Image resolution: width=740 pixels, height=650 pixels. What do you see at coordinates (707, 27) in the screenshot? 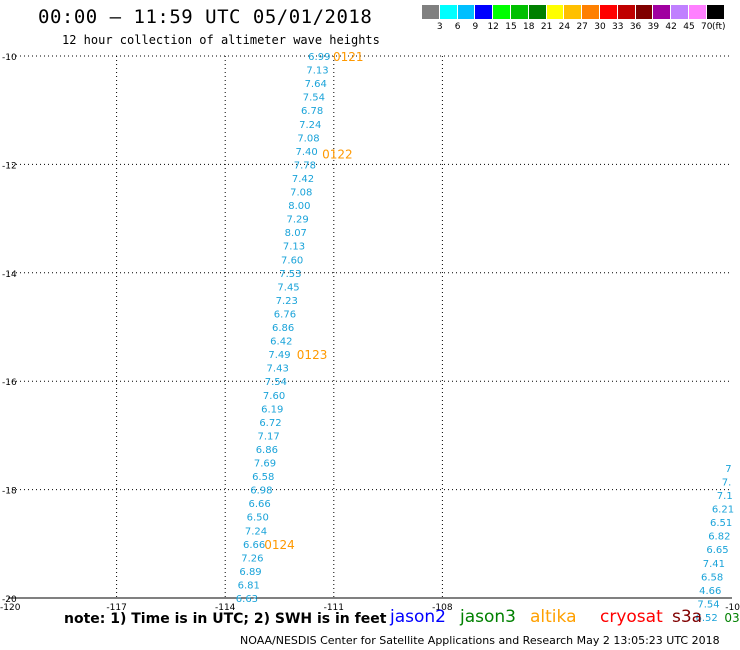
I see `color-scale-label: 70` at bounding box center [707, 27].